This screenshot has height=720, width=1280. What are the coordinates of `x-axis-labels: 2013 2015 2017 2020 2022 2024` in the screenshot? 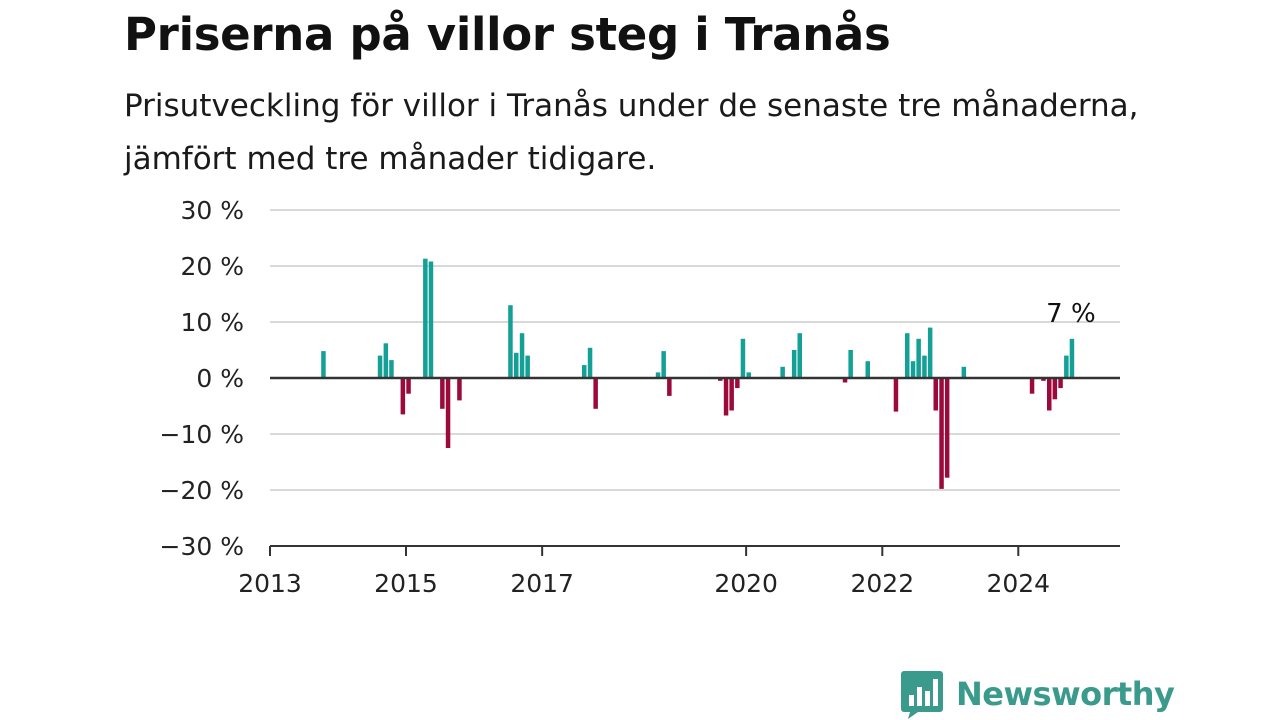 It's located at (644, 583).